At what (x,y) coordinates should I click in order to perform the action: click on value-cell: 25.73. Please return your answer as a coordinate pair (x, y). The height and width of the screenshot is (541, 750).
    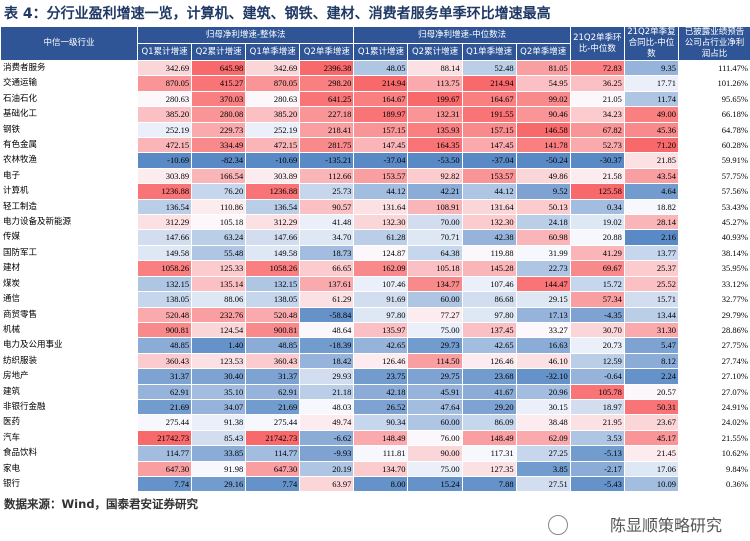
    Looking at the image, I should click on (327, 191).